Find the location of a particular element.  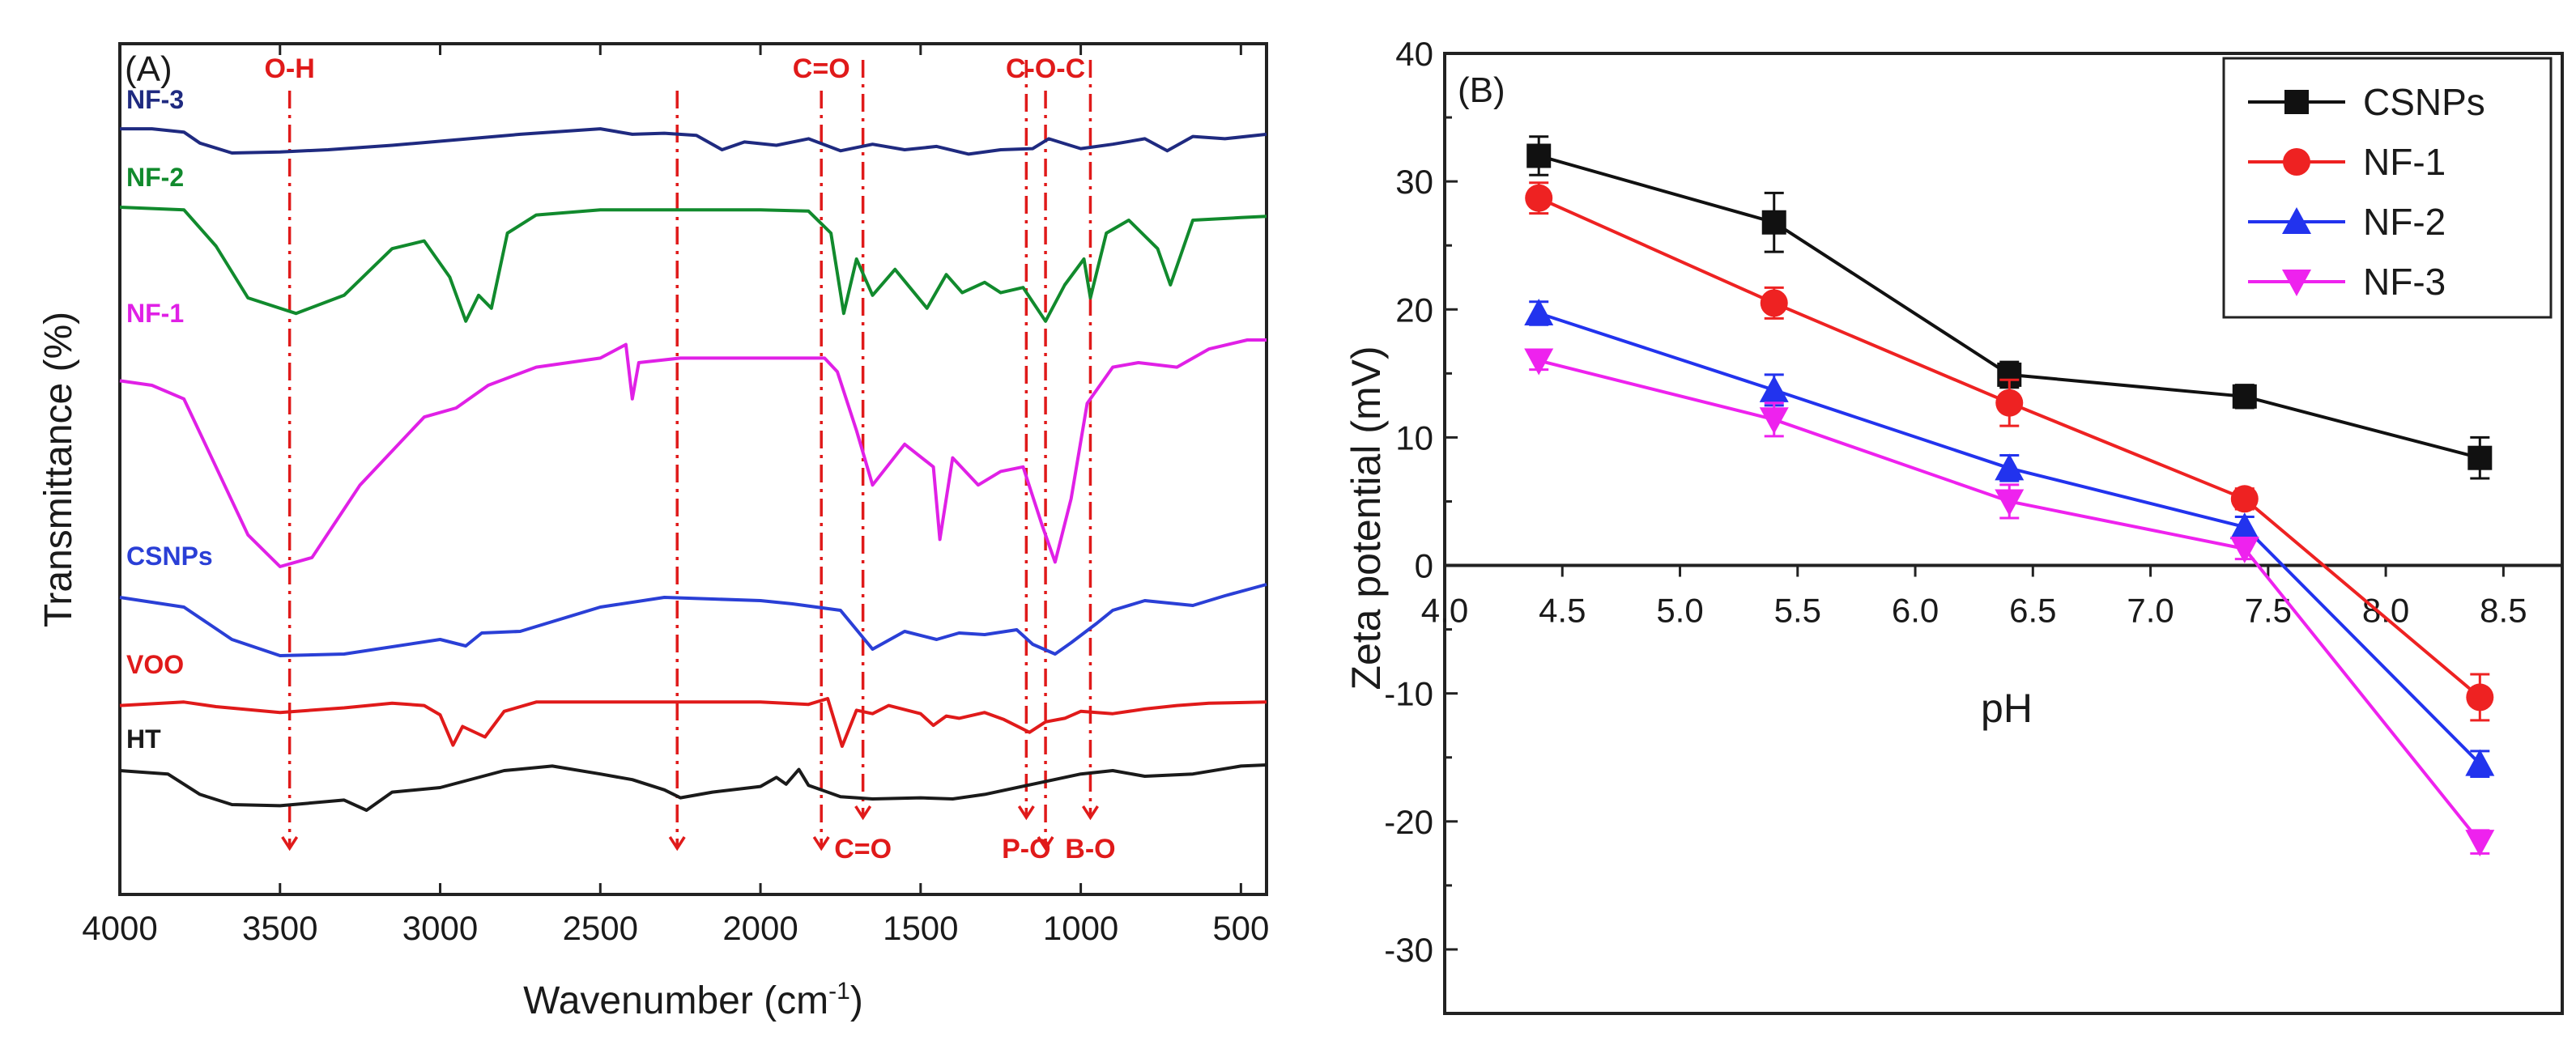

zeta-panel-label: (B) is located at coordinates (1481, 90).